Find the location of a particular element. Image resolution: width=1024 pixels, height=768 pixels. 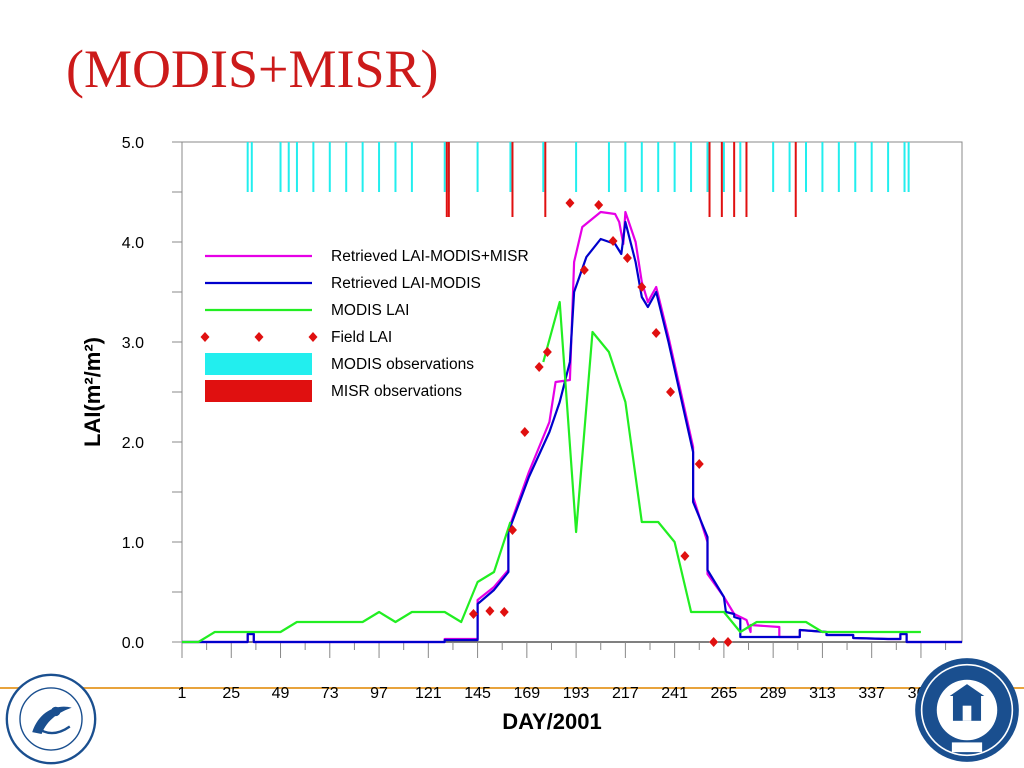

seal-building-roof is located at coordinates (967, 690).